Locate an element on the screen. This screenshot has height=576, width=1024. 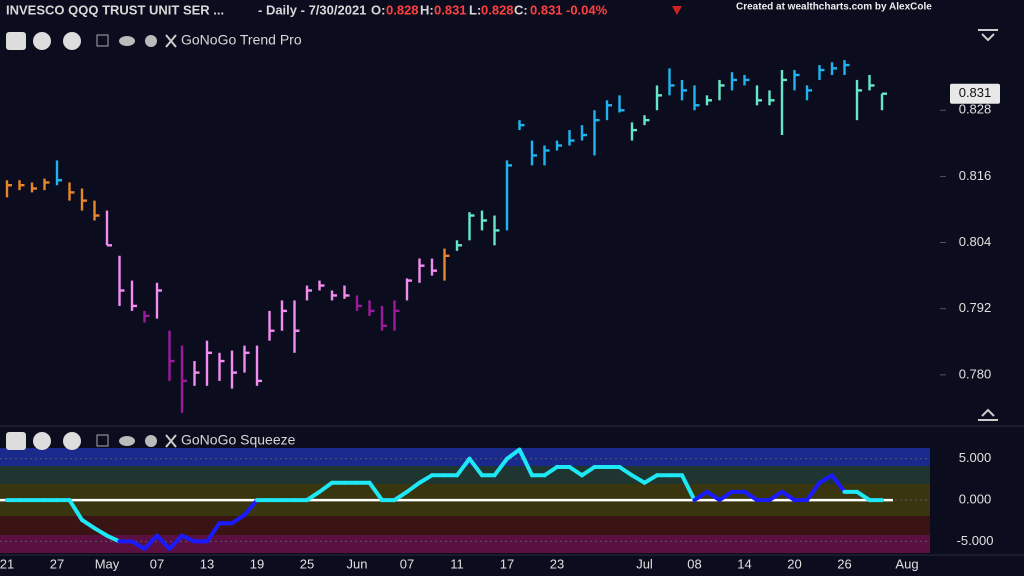
x-tick-label: 27 is located at coordinates (57, 563).